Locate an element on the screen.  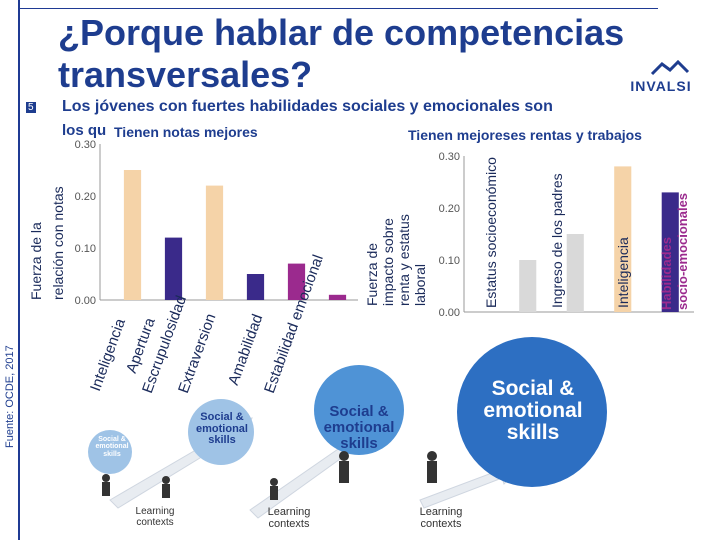
medium-blob-label: Social & emotional skills is located at coordinates (222, 429).